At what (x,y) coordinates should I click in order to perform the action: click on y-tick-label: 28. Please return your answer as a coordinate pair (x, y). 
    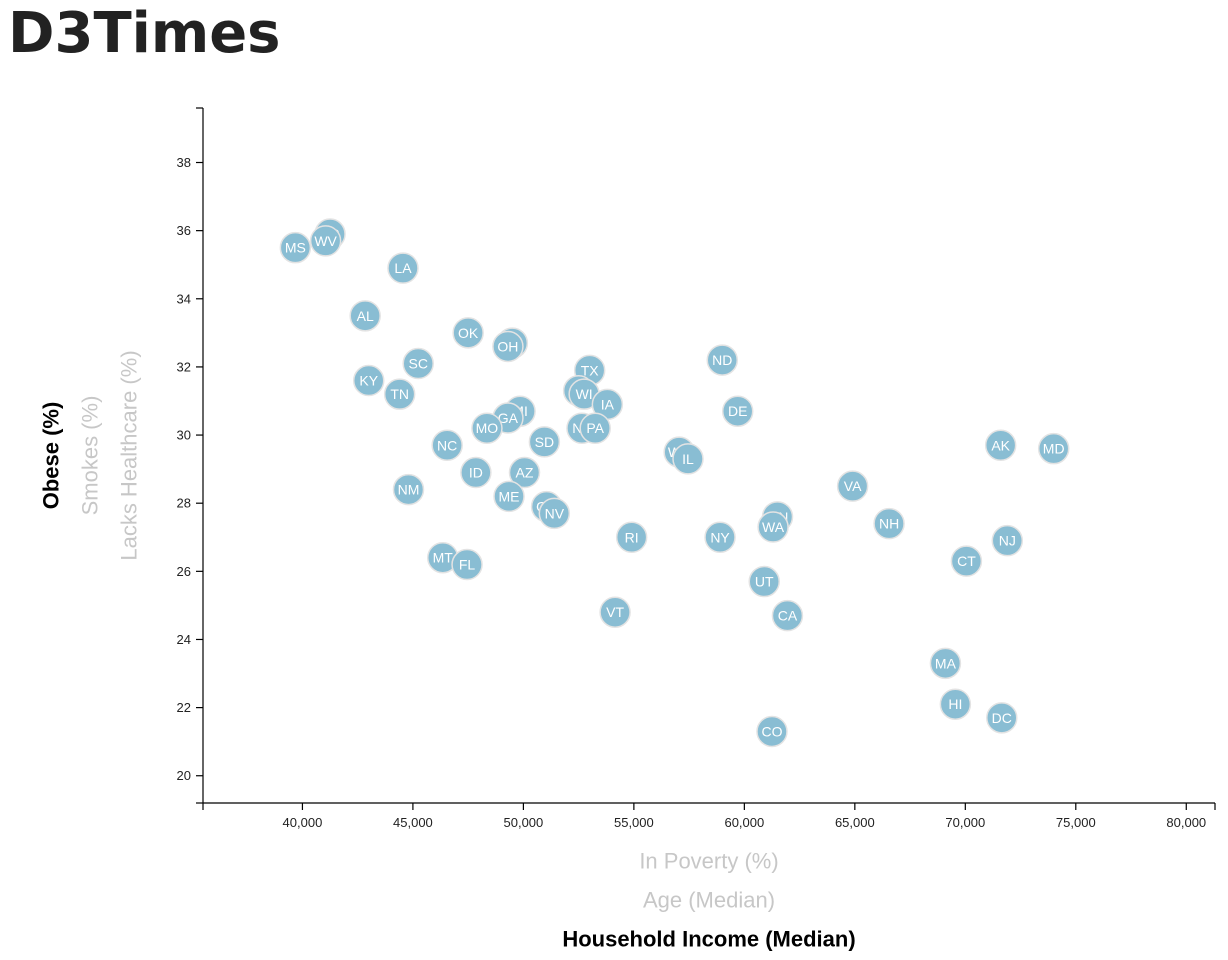
    Looking at the image, I should click on (184, 503).